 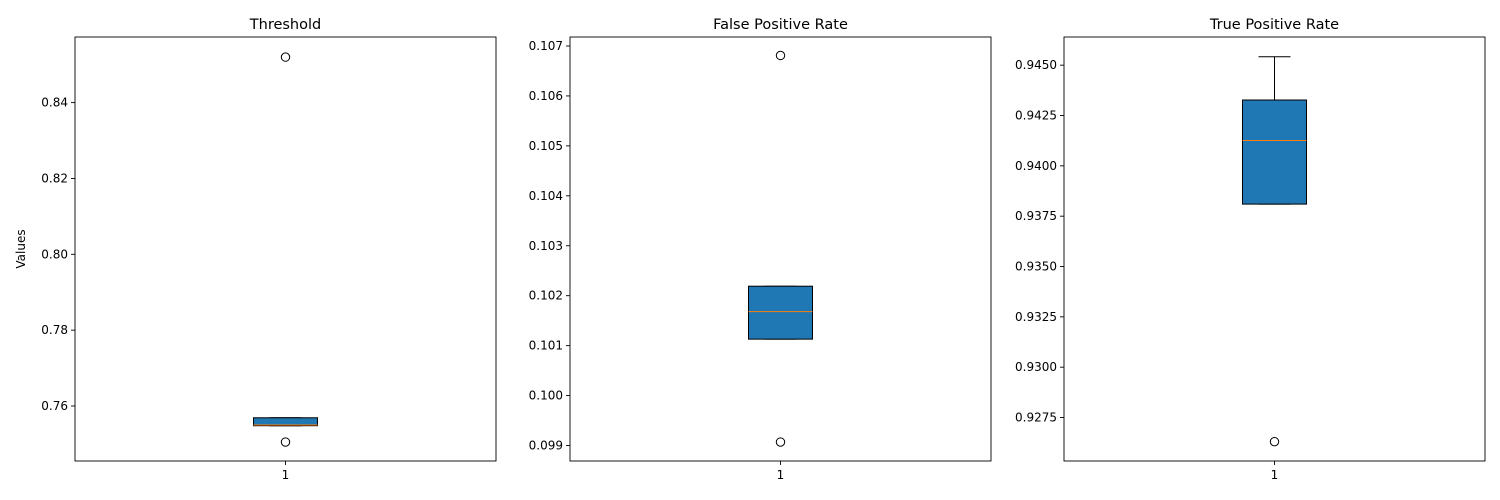 What do you see at coordinates (54, 330) in the screenshot?
I see `y-tick-label: 0.78` at bounding box center [54, 330].